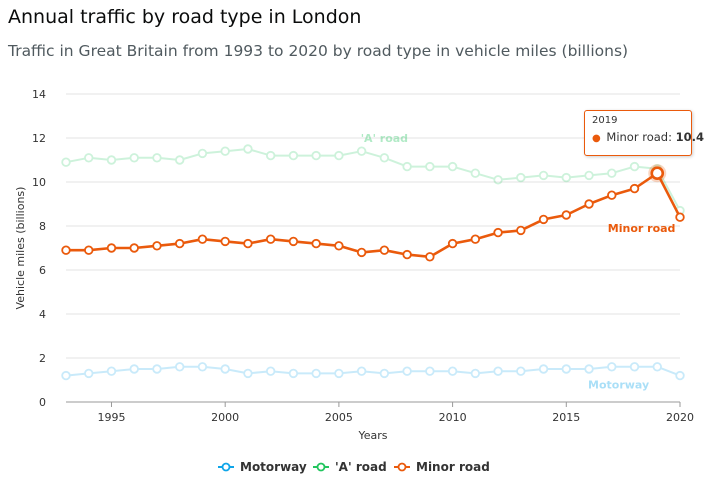 The image size is (705, 488). I want to click on highlight-point, so click(657, 173).